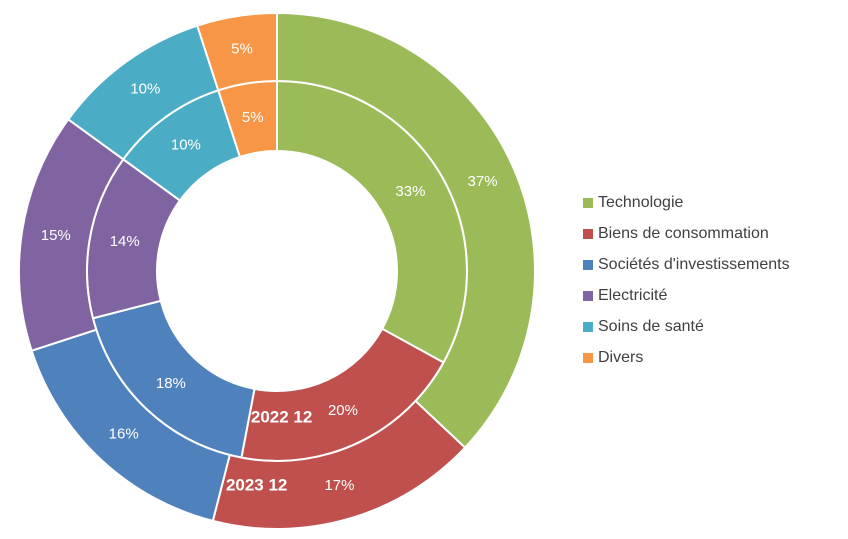 This screenshot has height=539, width=848. What do you see at coordinates (694, 264) in the screenshot?
I see `legend-label: Sociétés d'investissements` at bounding box center [694, 264].